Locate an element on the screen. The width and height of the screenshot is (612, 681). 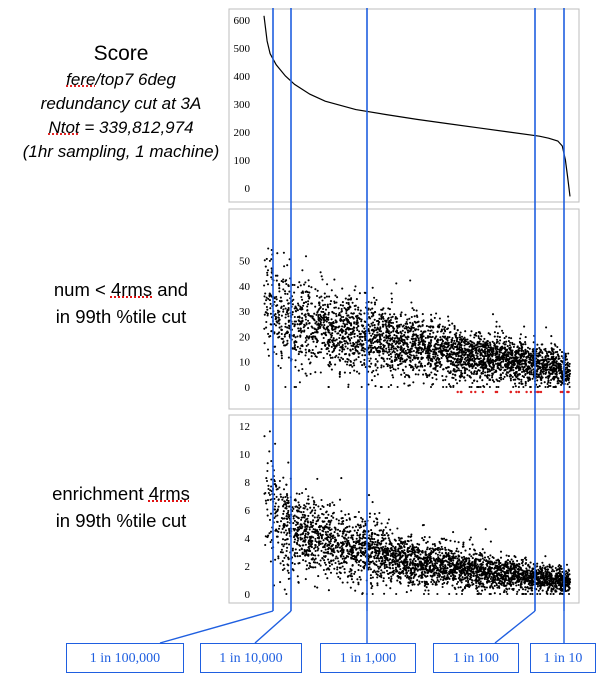
num-4rms-panel-ytick: 10 is located at coordinates (245, 363).